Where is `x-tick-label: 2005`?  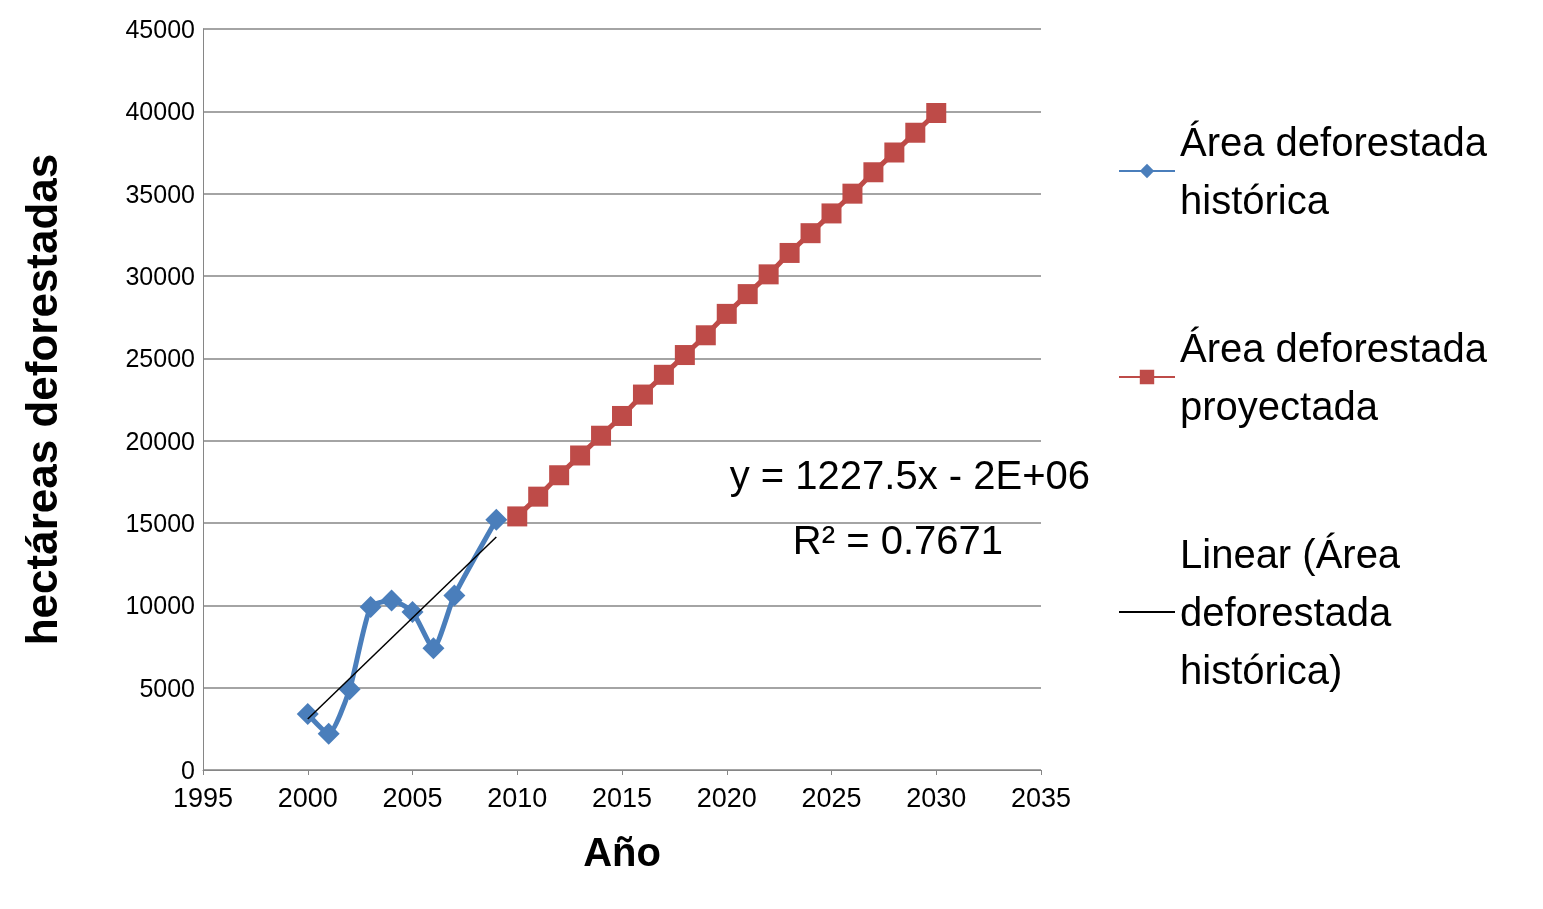 x-tick-label: 2005 is located at coordinates (412, 797).